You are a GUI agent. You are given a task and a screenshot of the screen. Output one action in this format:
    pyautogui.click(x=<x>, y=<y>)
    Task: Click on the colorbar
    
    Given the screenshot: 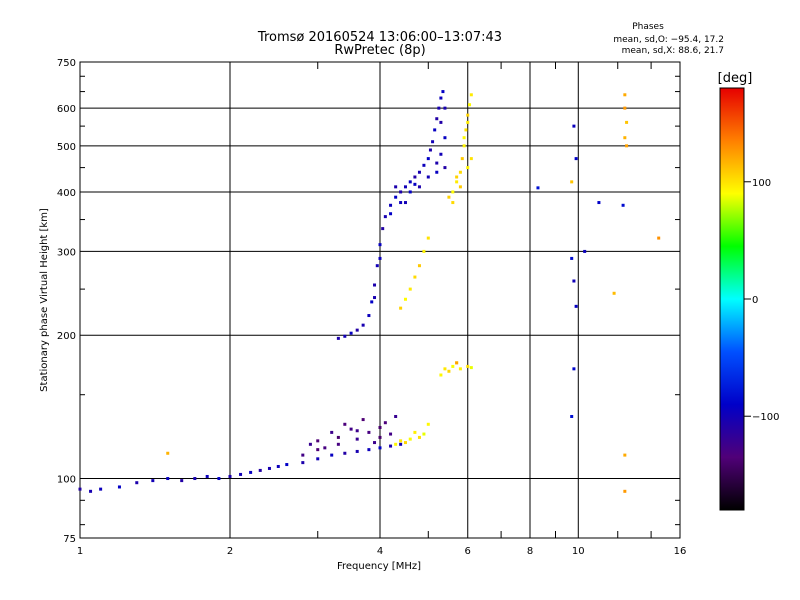 What is the action you would take?
    pyautogui.click(x=732, y=299)
    